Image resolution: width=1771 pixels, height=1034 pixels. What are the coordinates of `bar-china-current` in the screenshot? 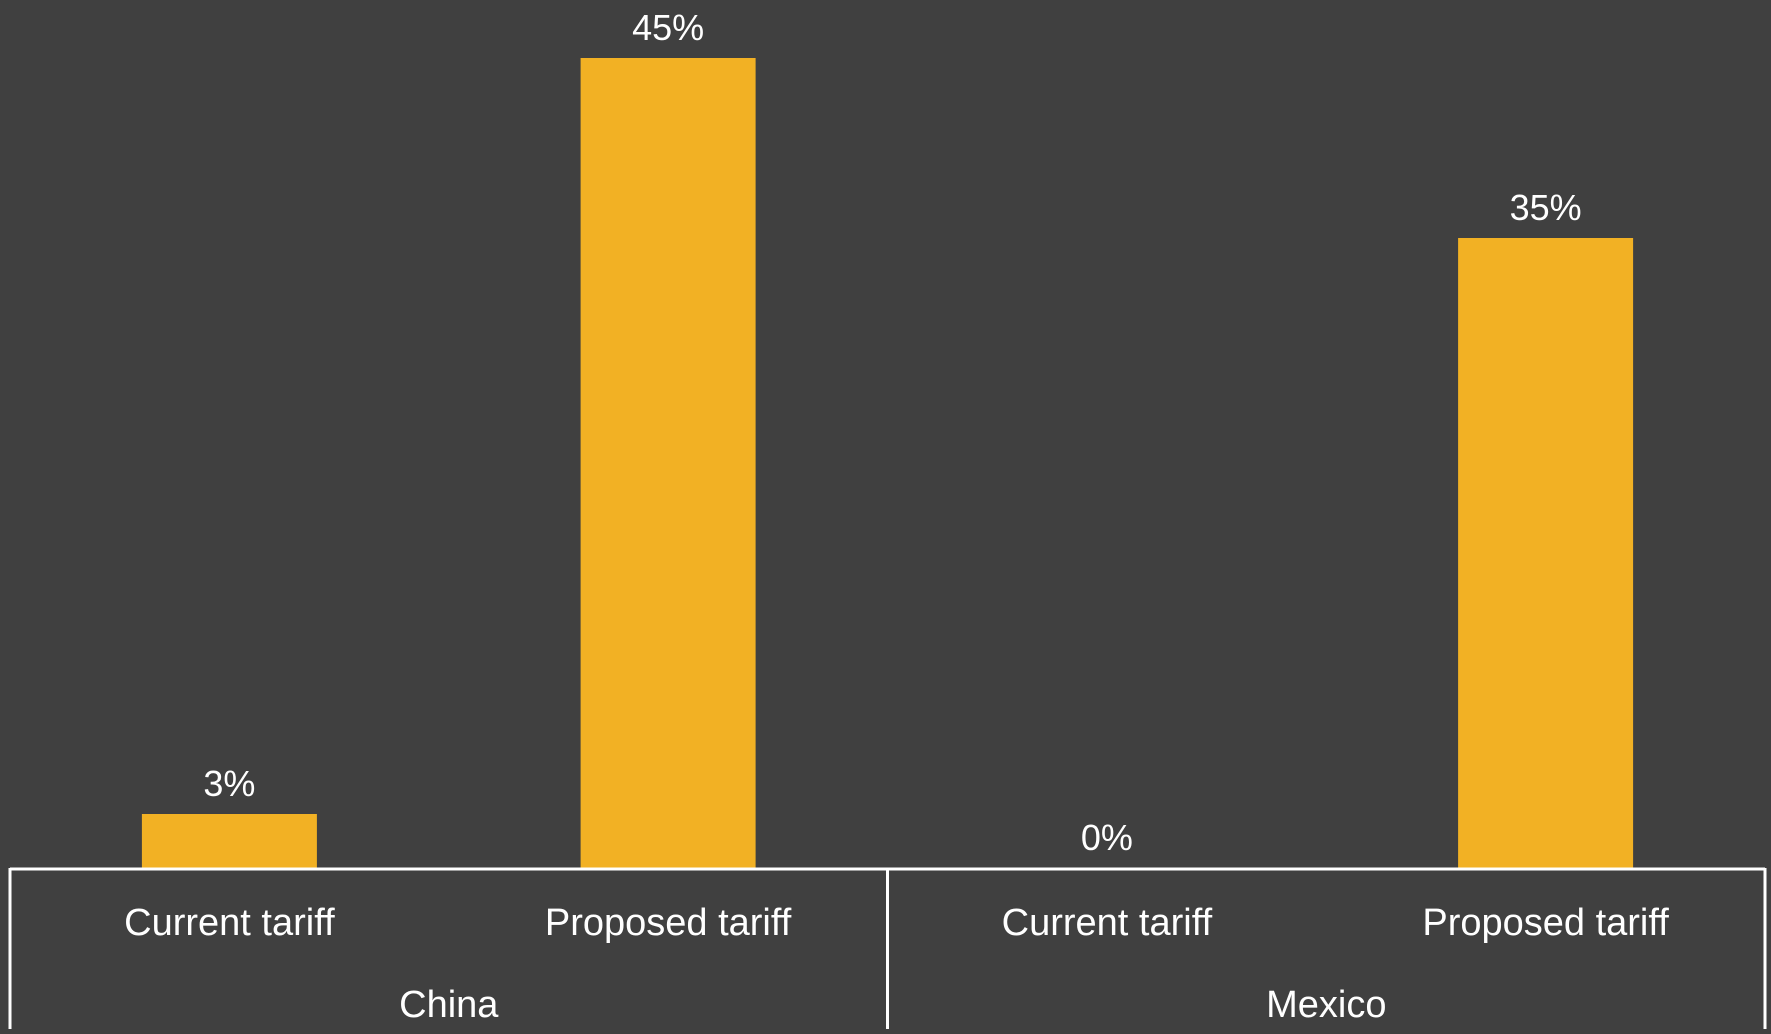 It's located at (229, 841).